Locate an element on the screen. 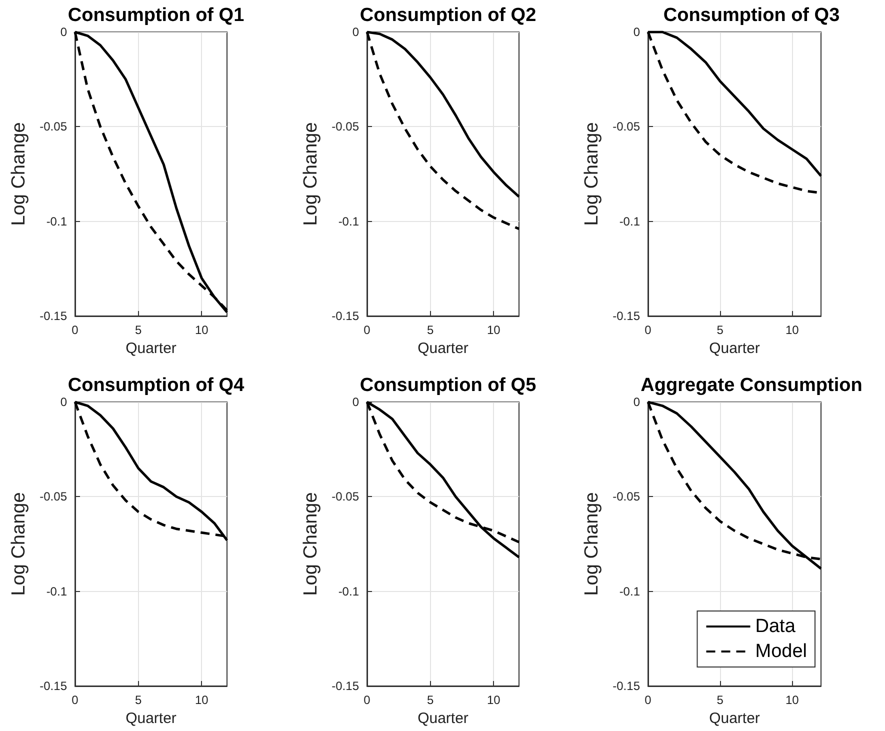 The image size is (885, 731). chart-title: Consumption of Q3 is located at coordinates (751, 15).